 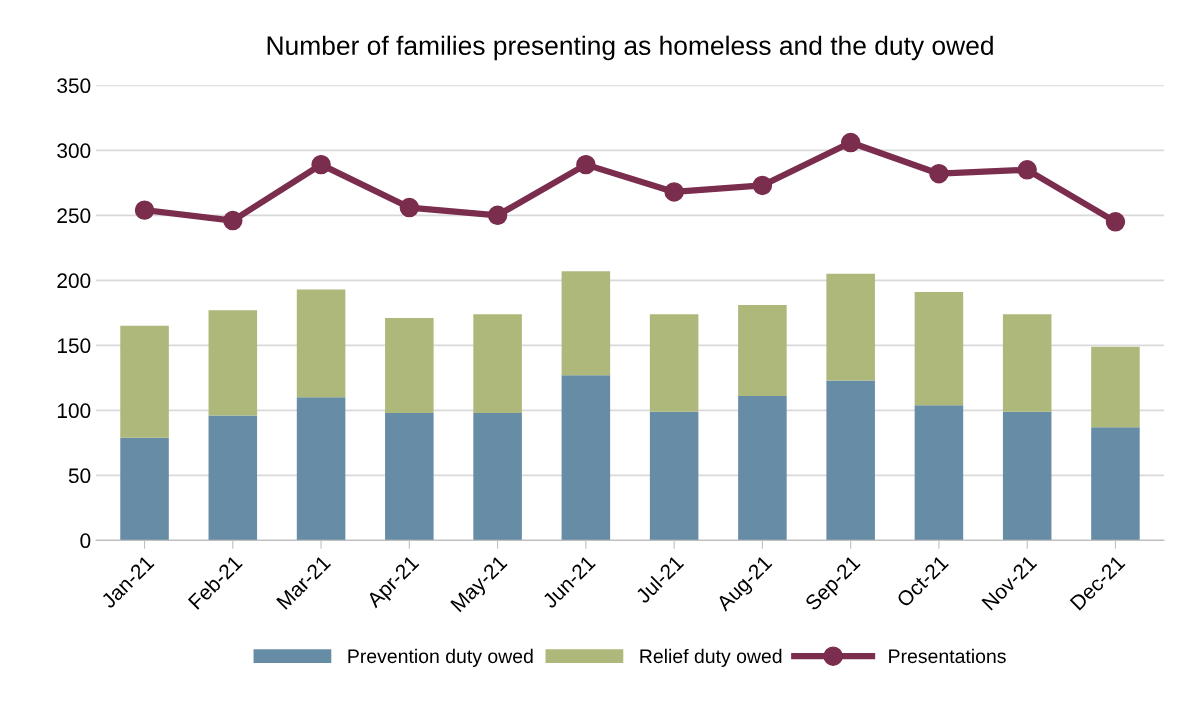 What do you see at coordinates (74, 151) in the screenshot?
I see `y-tick-label: 300` at bounding box center [74, 151].